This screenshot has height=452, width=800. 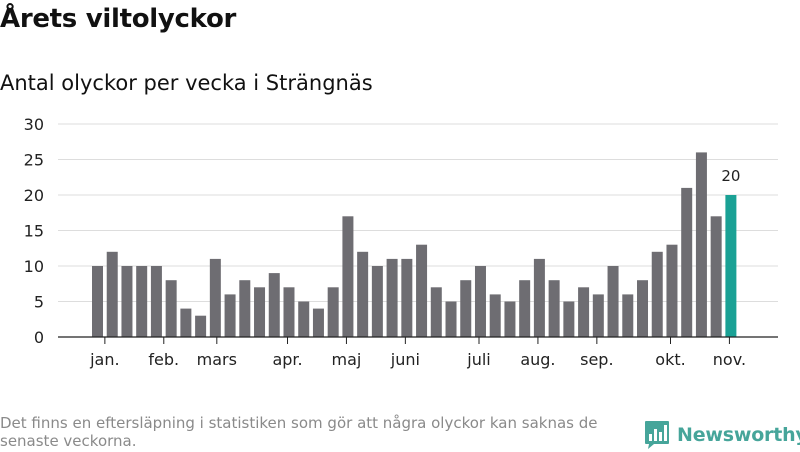 What do you see at coordinates (34, 124) in the screenshot?
I see `y-tick-label: 30` at bounding box center [34, 124].